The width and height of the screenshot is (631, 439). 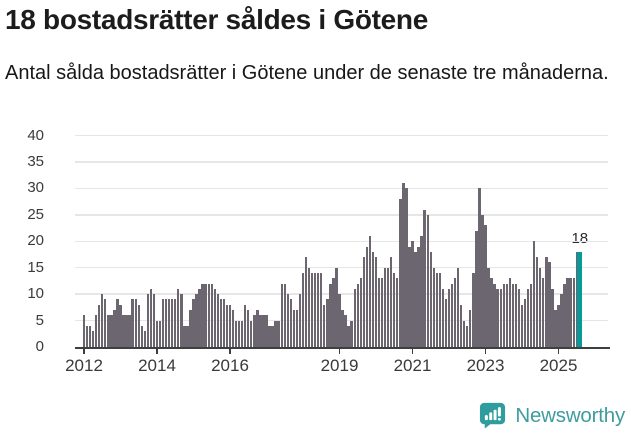 I want to click on x-axis-tick, so click(x=230, y=351).